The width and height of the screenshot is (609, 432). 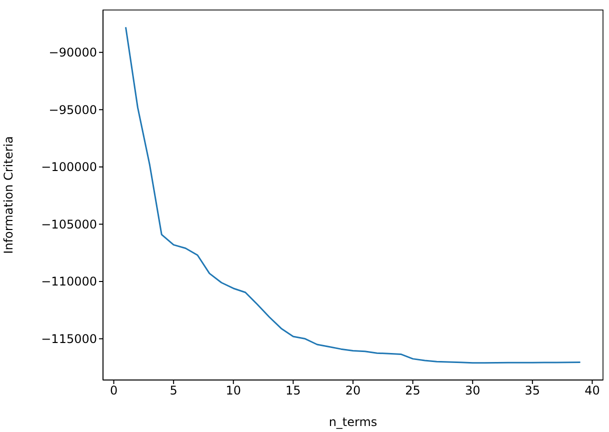 What do you see at coordinates (472, 391) in the screenshot?
I see `x-tick-label: 30` at bounding box center [472, 391].